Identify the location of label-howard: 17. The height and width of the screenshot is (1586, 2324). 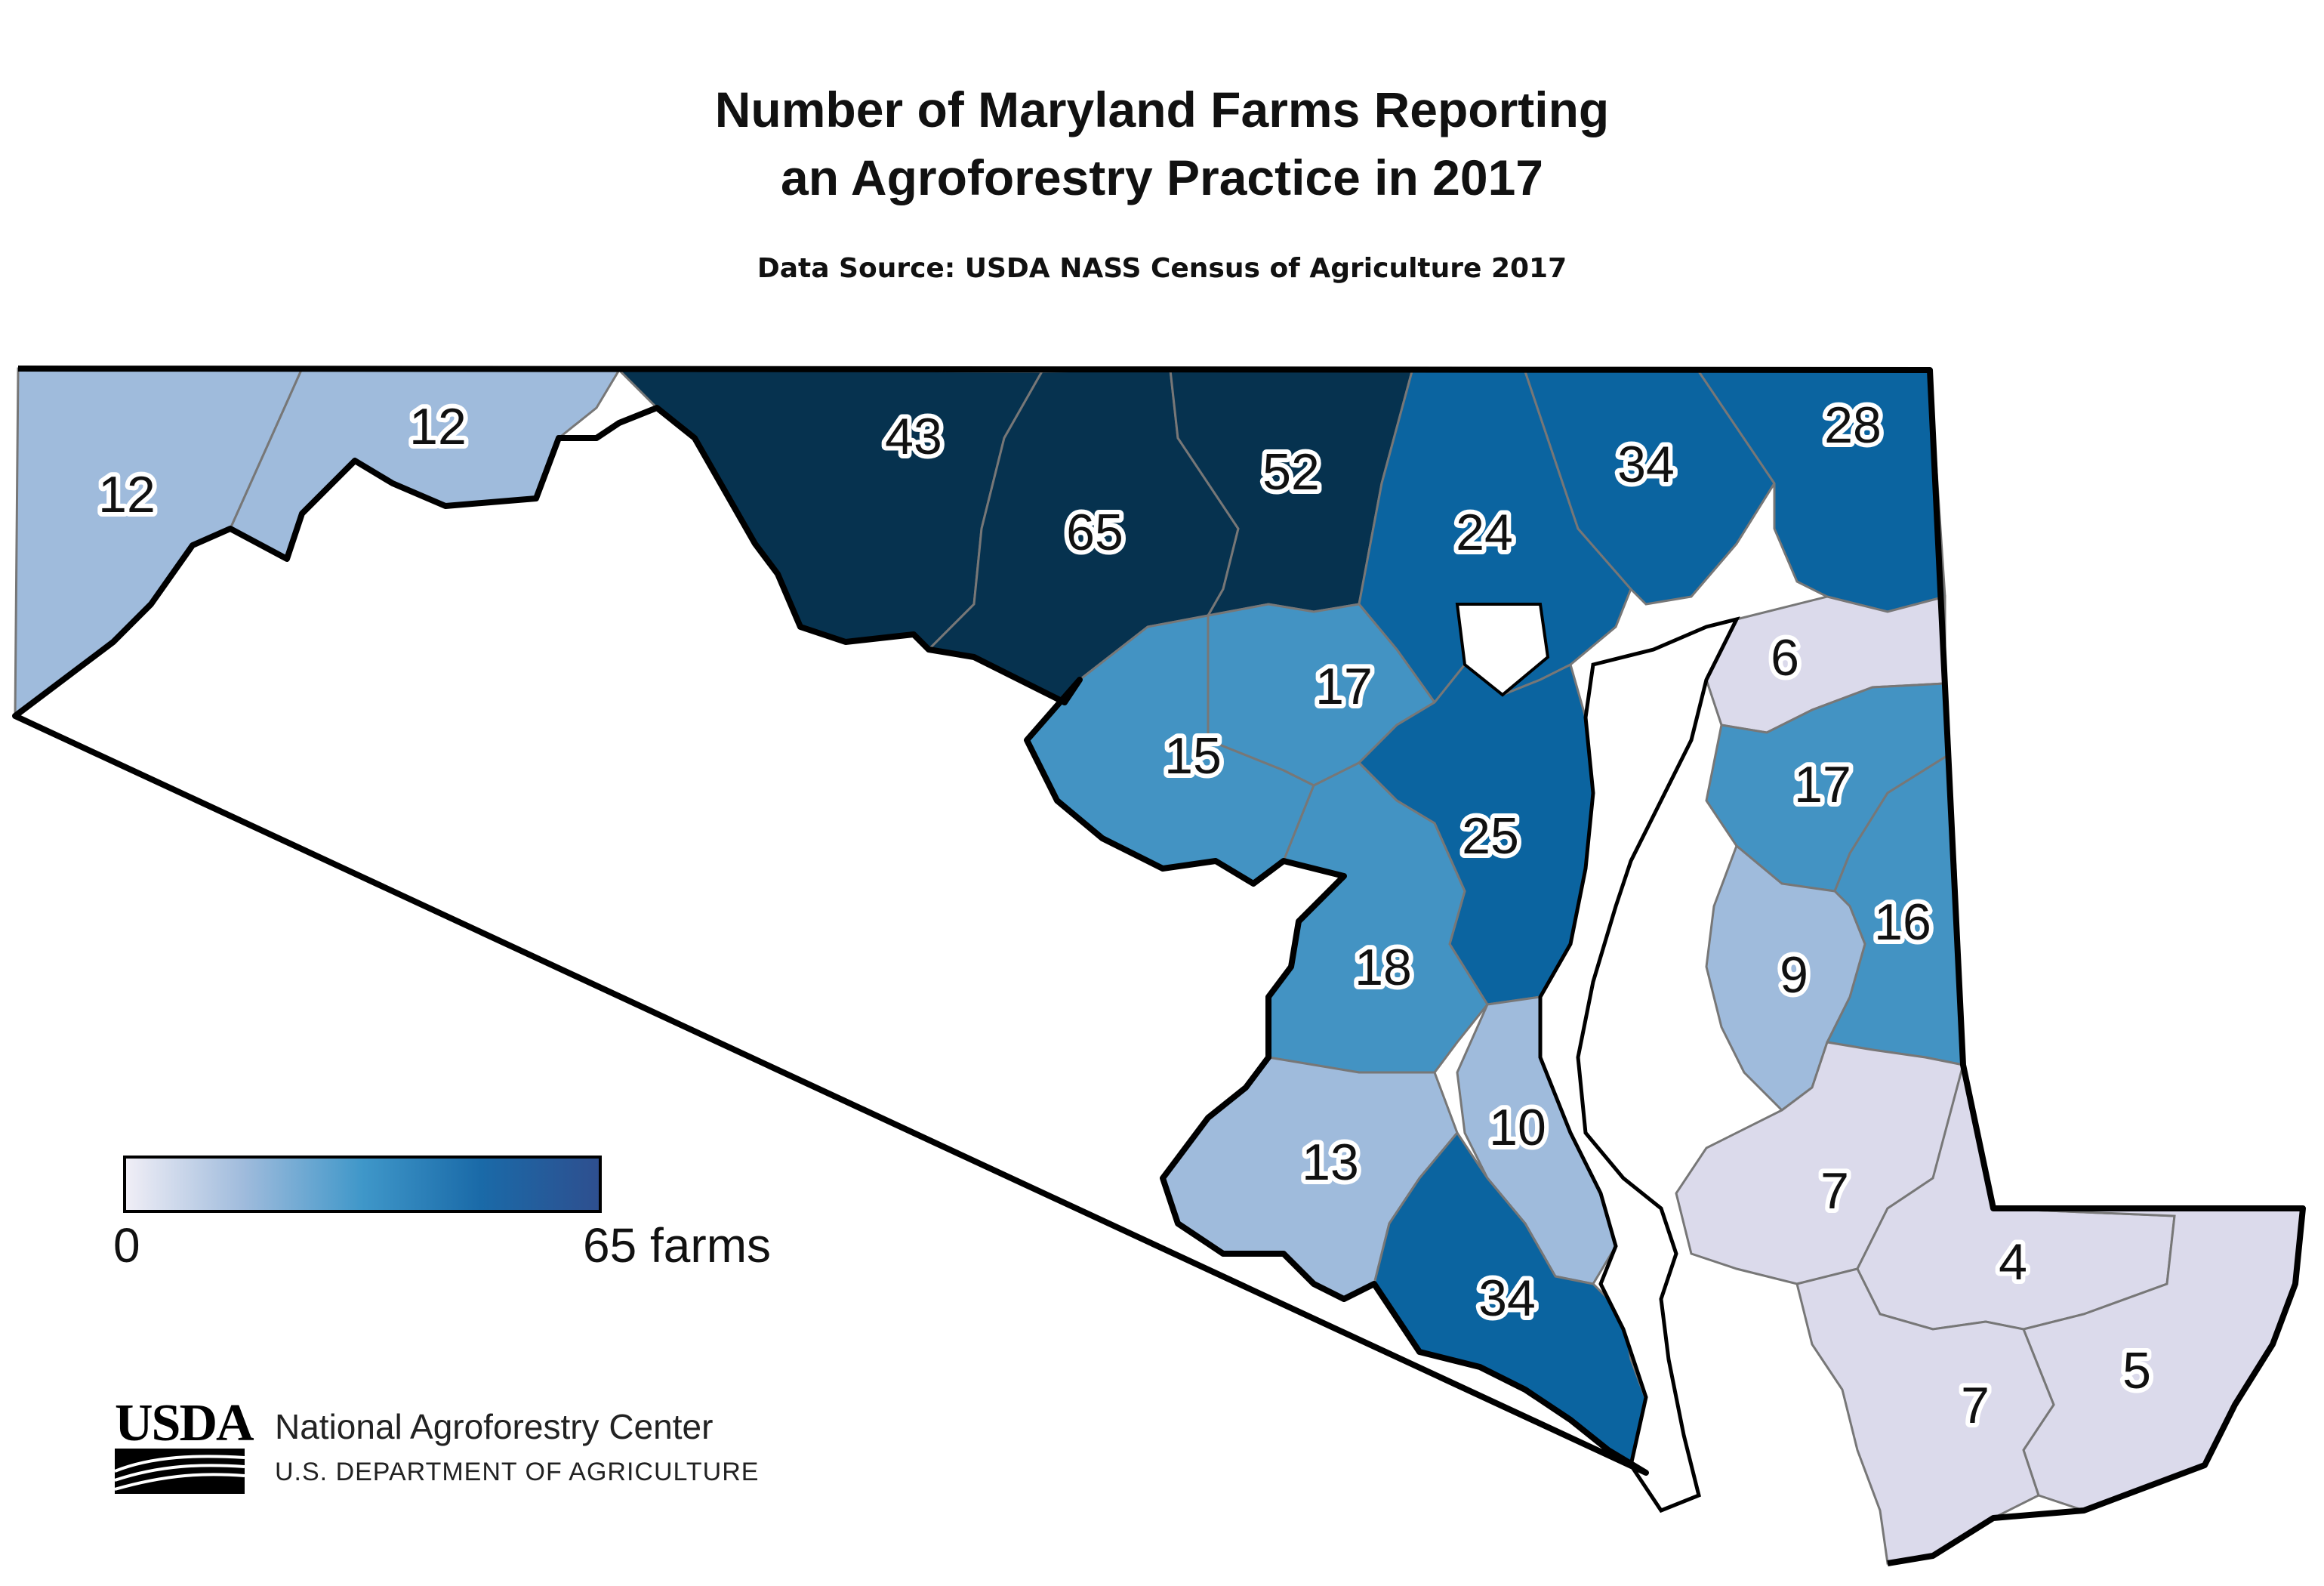
(1344, 686).